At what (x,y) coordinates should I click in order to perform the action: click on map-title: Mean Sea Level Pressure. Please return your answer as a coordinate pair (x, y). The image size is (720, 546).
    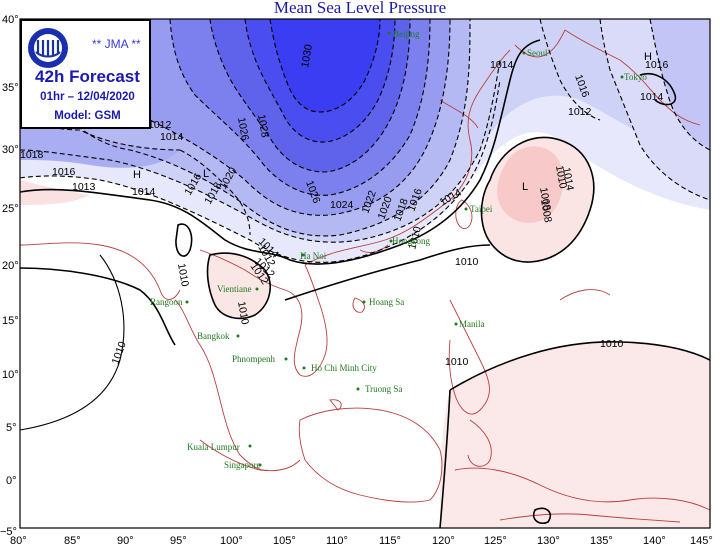
    Looking at the image, I should click on (360, 8).